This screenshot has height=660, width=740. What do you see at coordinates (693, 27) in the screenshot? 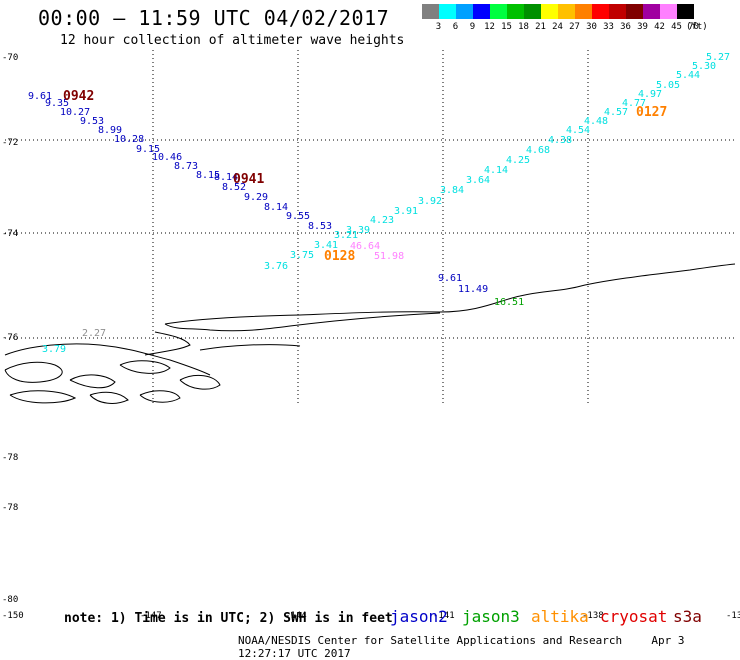
I see `legend-label: 70` at bounding box center [693, 27].